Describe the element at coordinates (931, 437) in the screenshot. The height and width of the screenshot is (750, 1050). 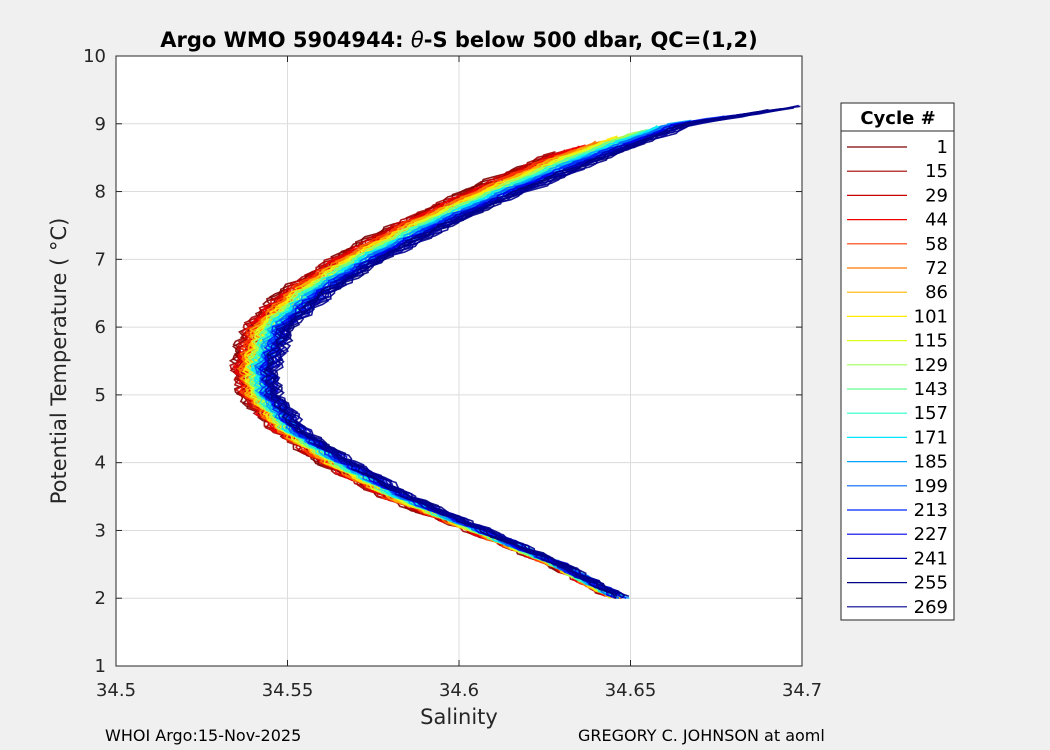
I see `legend-label: 171` at that location.